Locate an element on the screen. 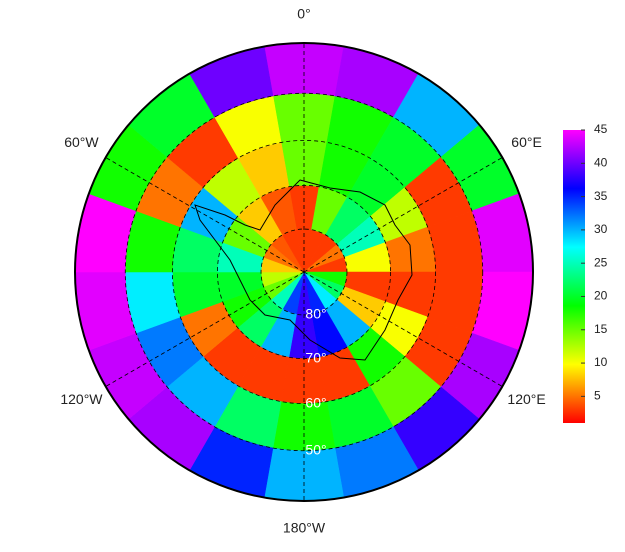 The width and height of the screenshot is (625, 552). colorbar-label: 40 is located at coordinates (601, 162).